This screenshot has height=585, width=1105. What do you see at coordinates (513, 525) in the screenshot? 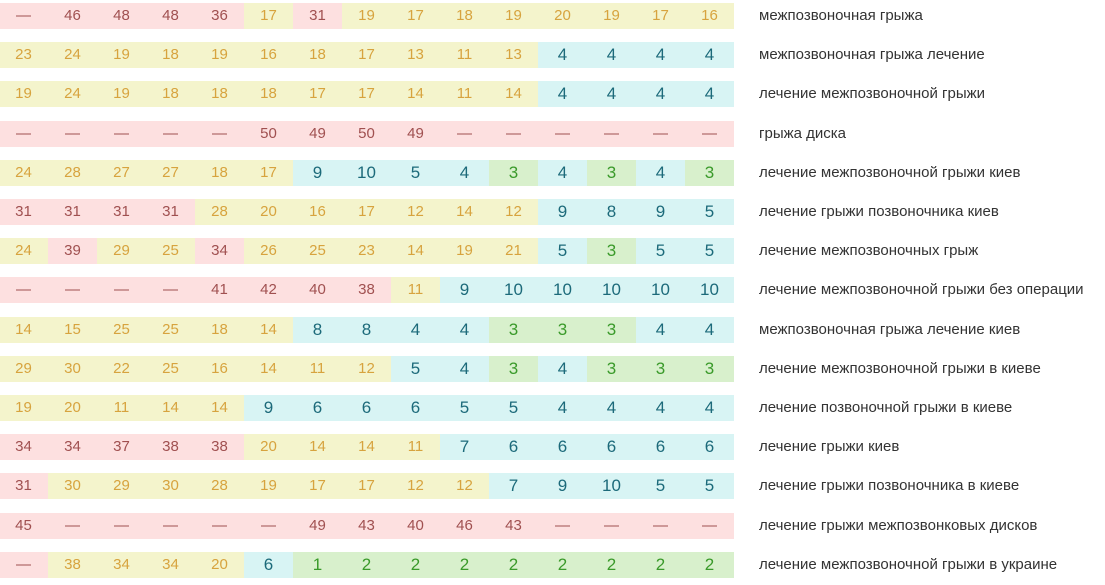
I see `position-cell: 43` at bounding box center [513, 525].